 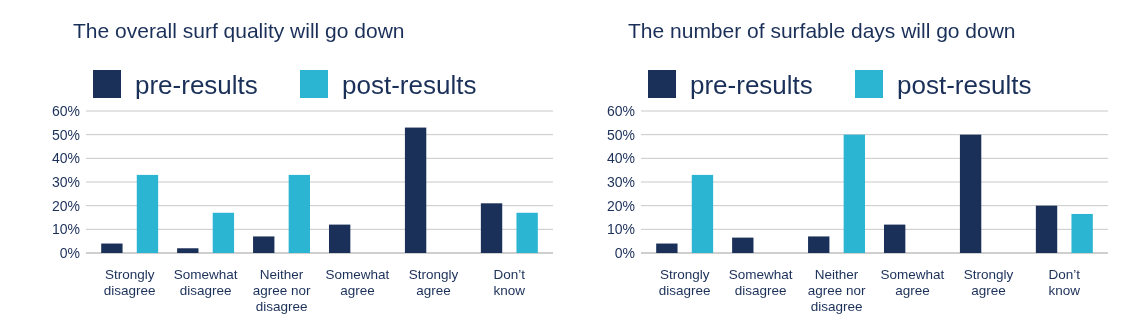 What do you see at coordinates (822, 30) in the screenshot?
I see `chart-title: The number of surfable days will go down` at bounding box center [822, 30].